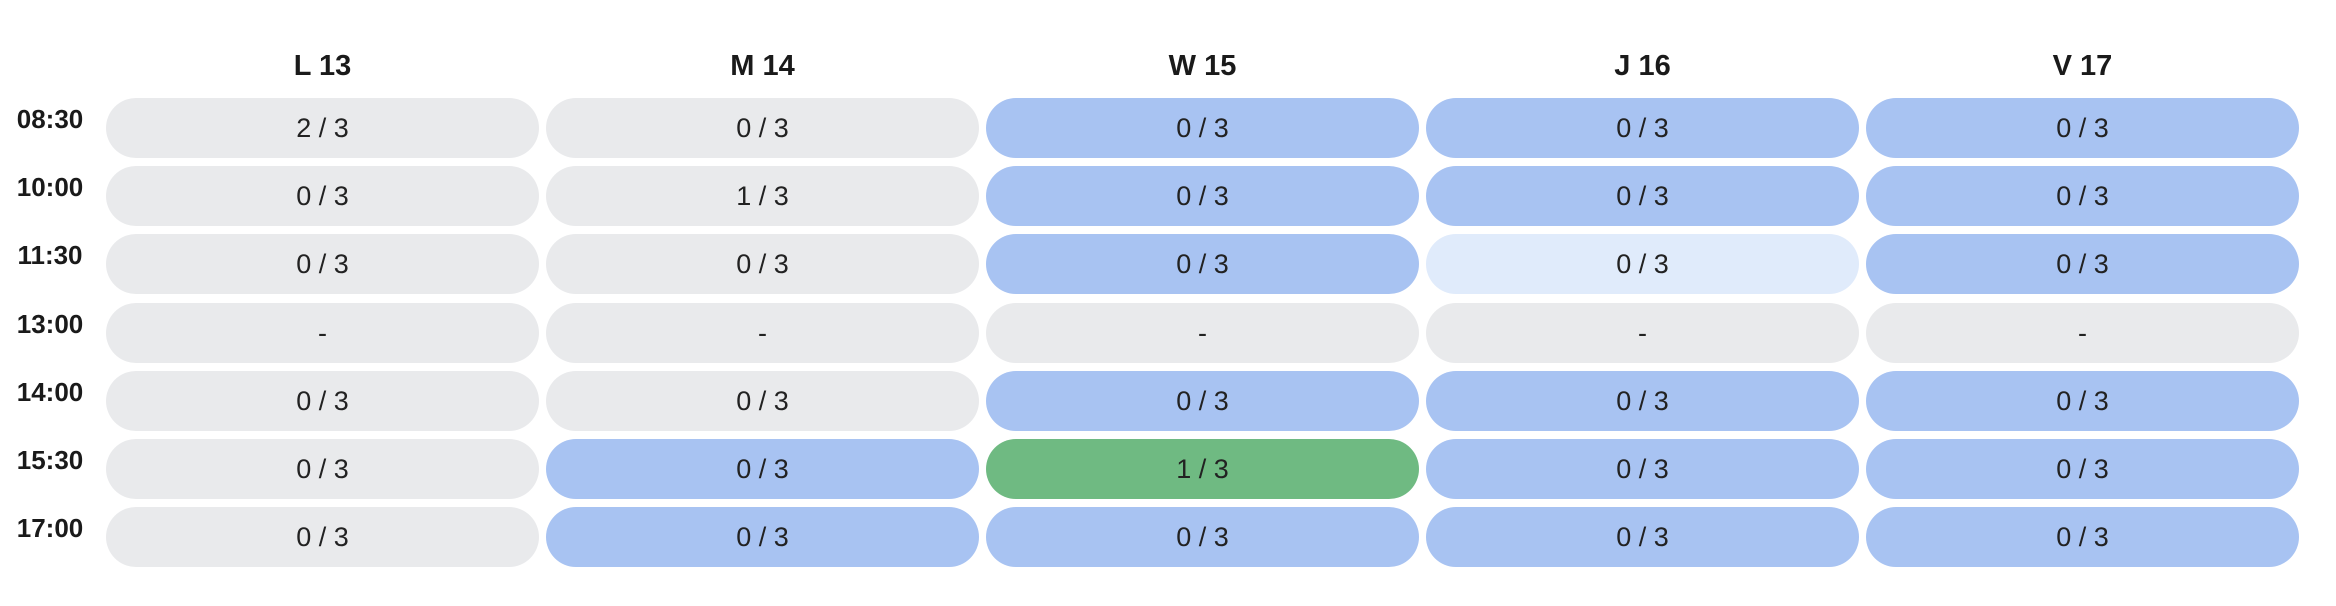  What do you see at coordinates (2082, 469) in the screenshot?
I see `slot-v17-1530: 0 / 3` at bounding box center [2082, 469].